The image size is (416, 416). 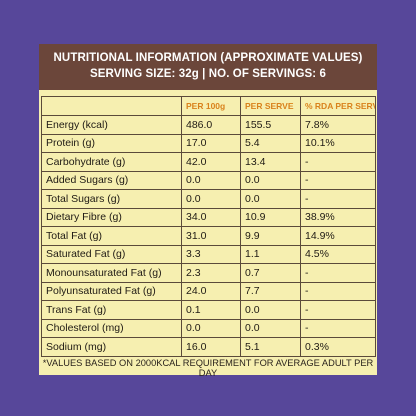 I want to click on table-row: Sodium (mg) 16.0 5.1 0.3%, so click(x=208, y=347).